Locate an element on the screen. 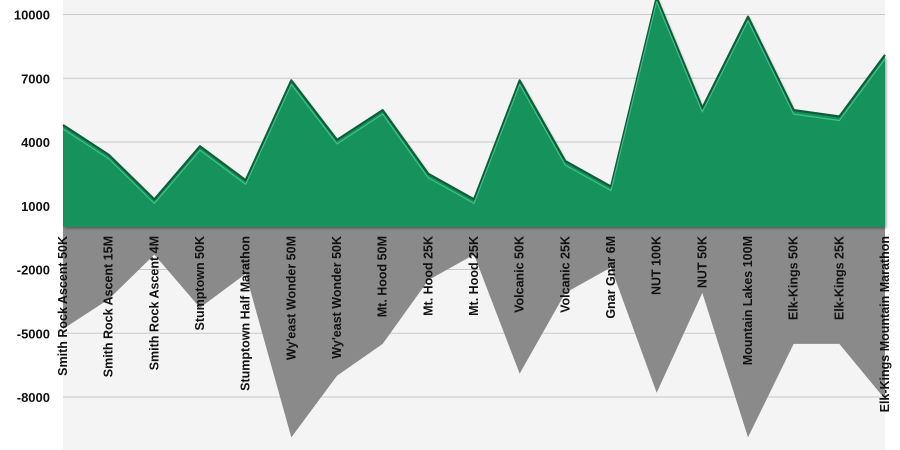  x-tick-label: Smith Rock Ascent 50K is located at coordinates (63, 306).